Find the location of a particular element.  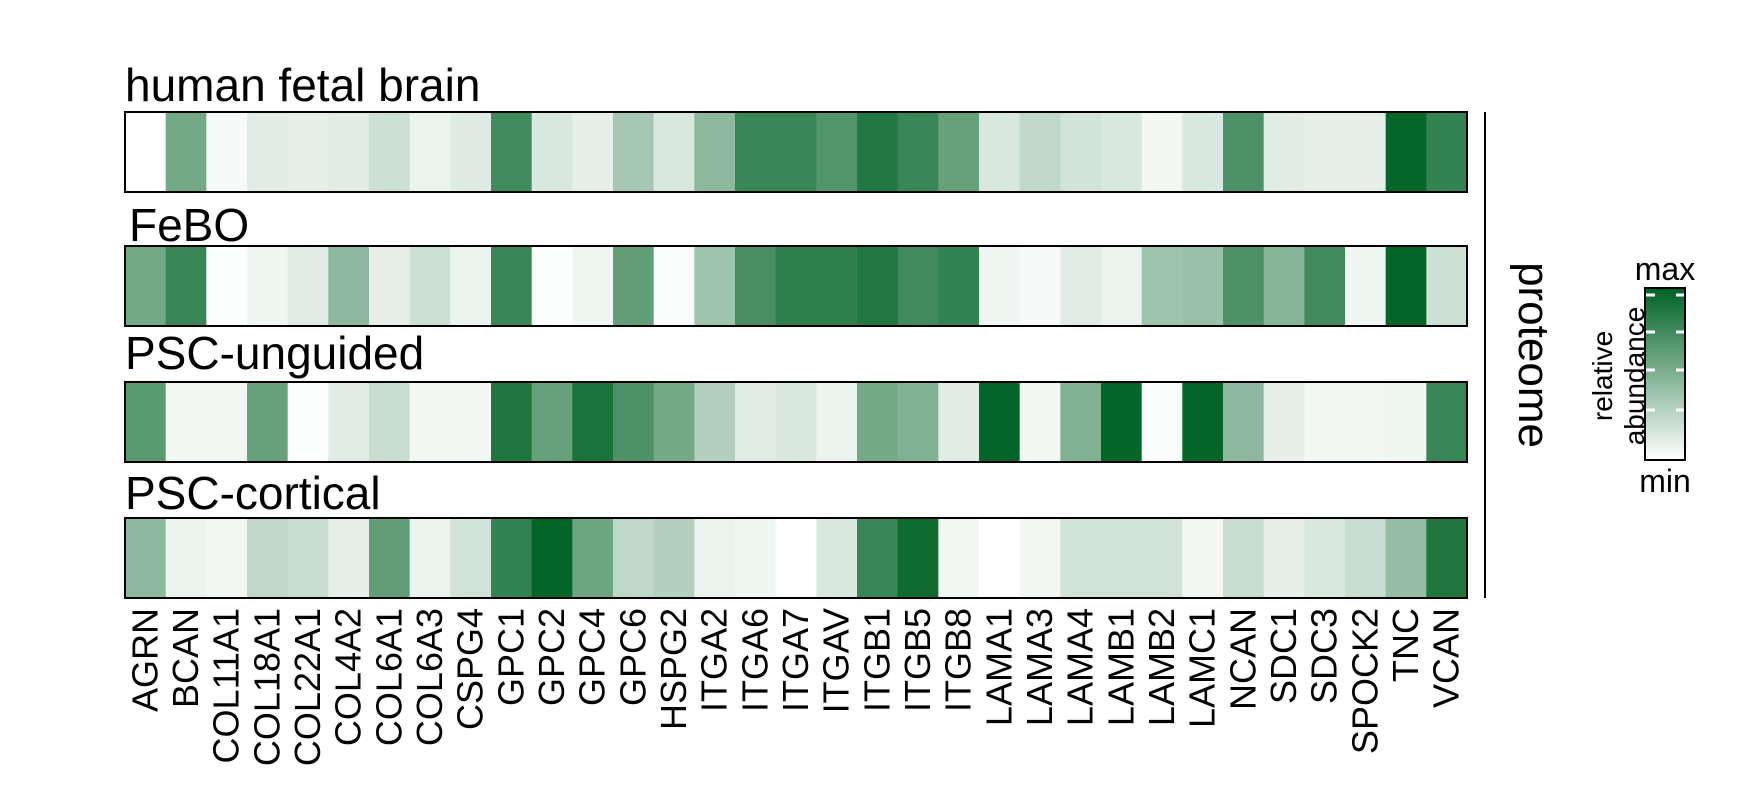

panel-title: human fetal brain is located at coordinates (302, 85).